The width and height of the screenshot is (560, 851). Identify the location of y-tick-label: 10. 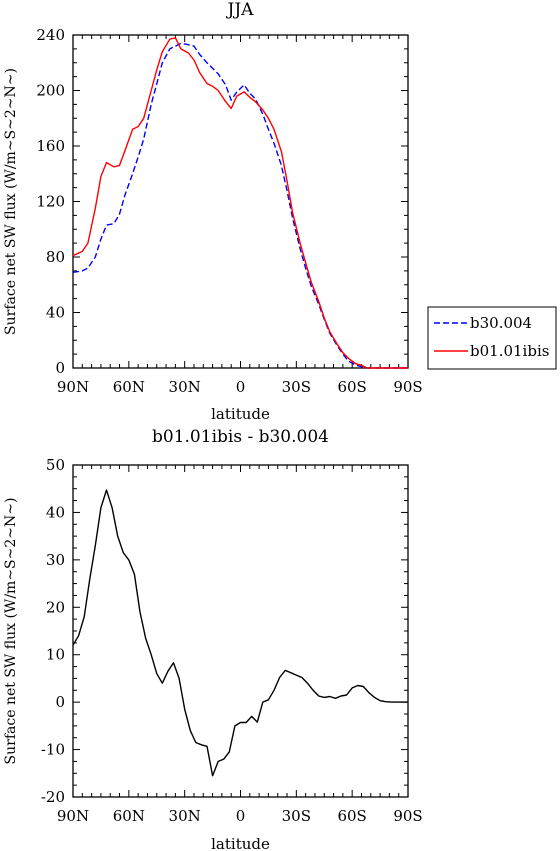
(55, 655).